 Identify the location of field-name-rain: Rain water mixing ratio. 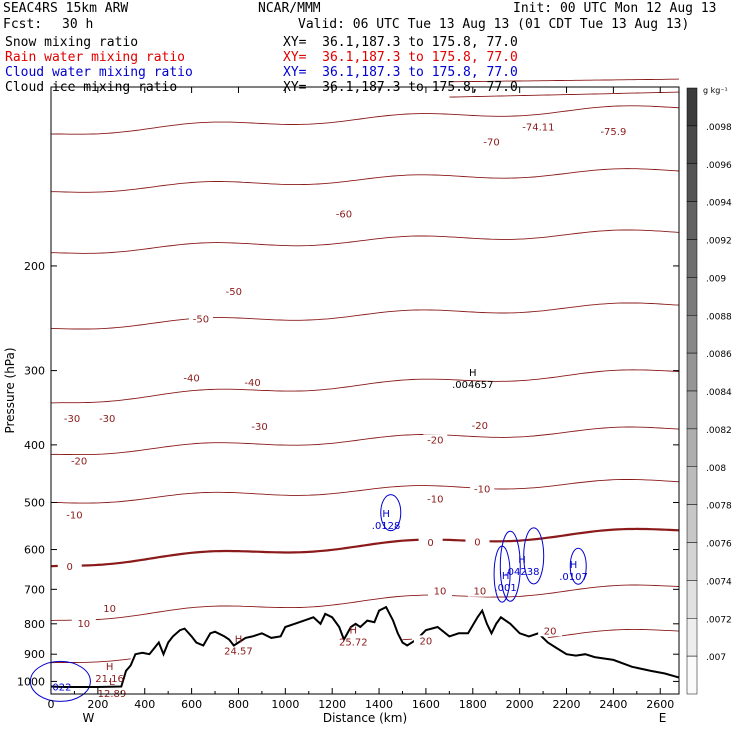
(95, 57).